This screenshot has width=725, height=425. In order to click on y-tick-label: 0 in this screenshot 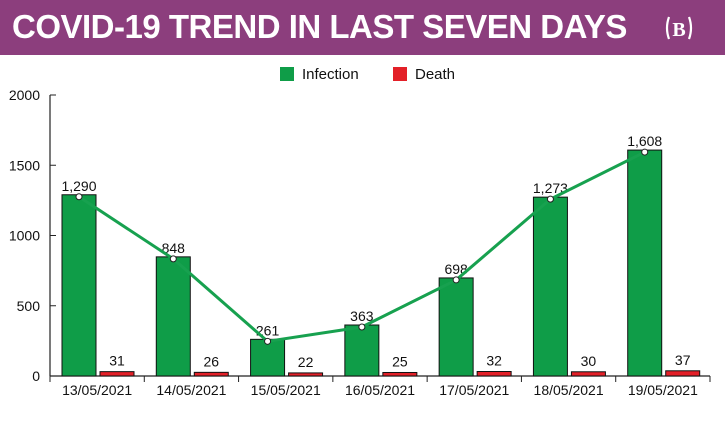, I will do `click(36, 376)`.